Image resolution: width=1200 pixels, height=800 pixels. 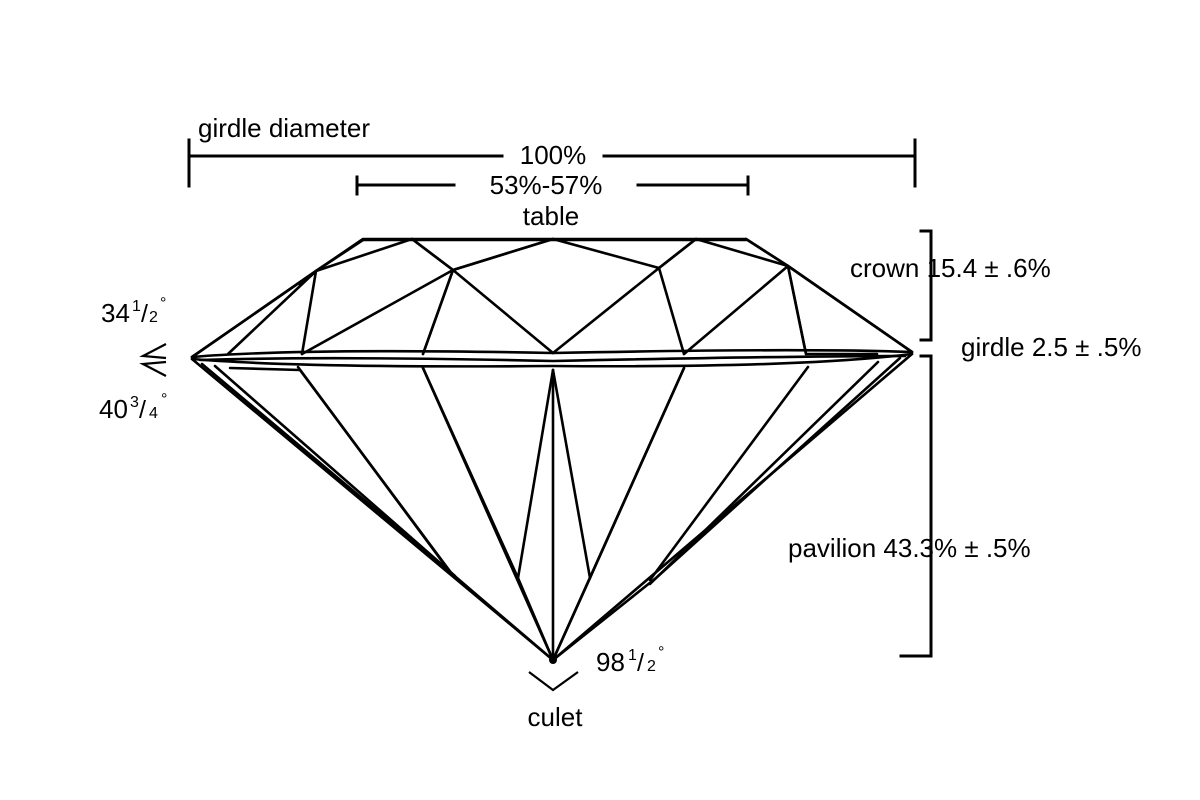 I want to click on pavilion-label: pavilion 43.3% ± .5%, so click(x=909, y=548).